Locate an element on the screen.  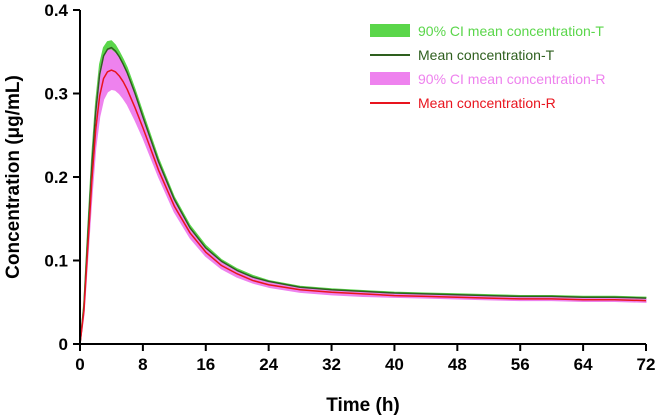
legend-label: Mean concentration-T is located at coordinates (486, 55).